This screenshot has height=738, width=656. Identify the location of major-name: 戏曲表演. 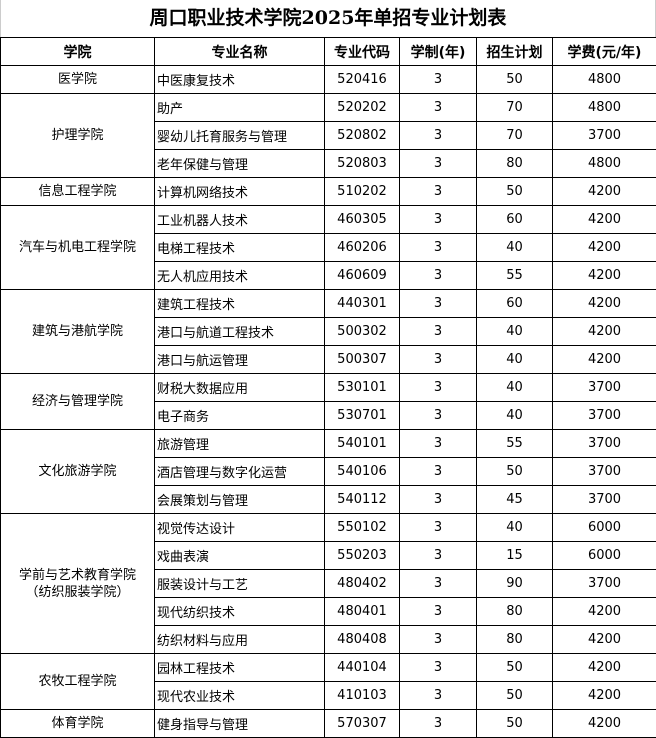
(240, 556).